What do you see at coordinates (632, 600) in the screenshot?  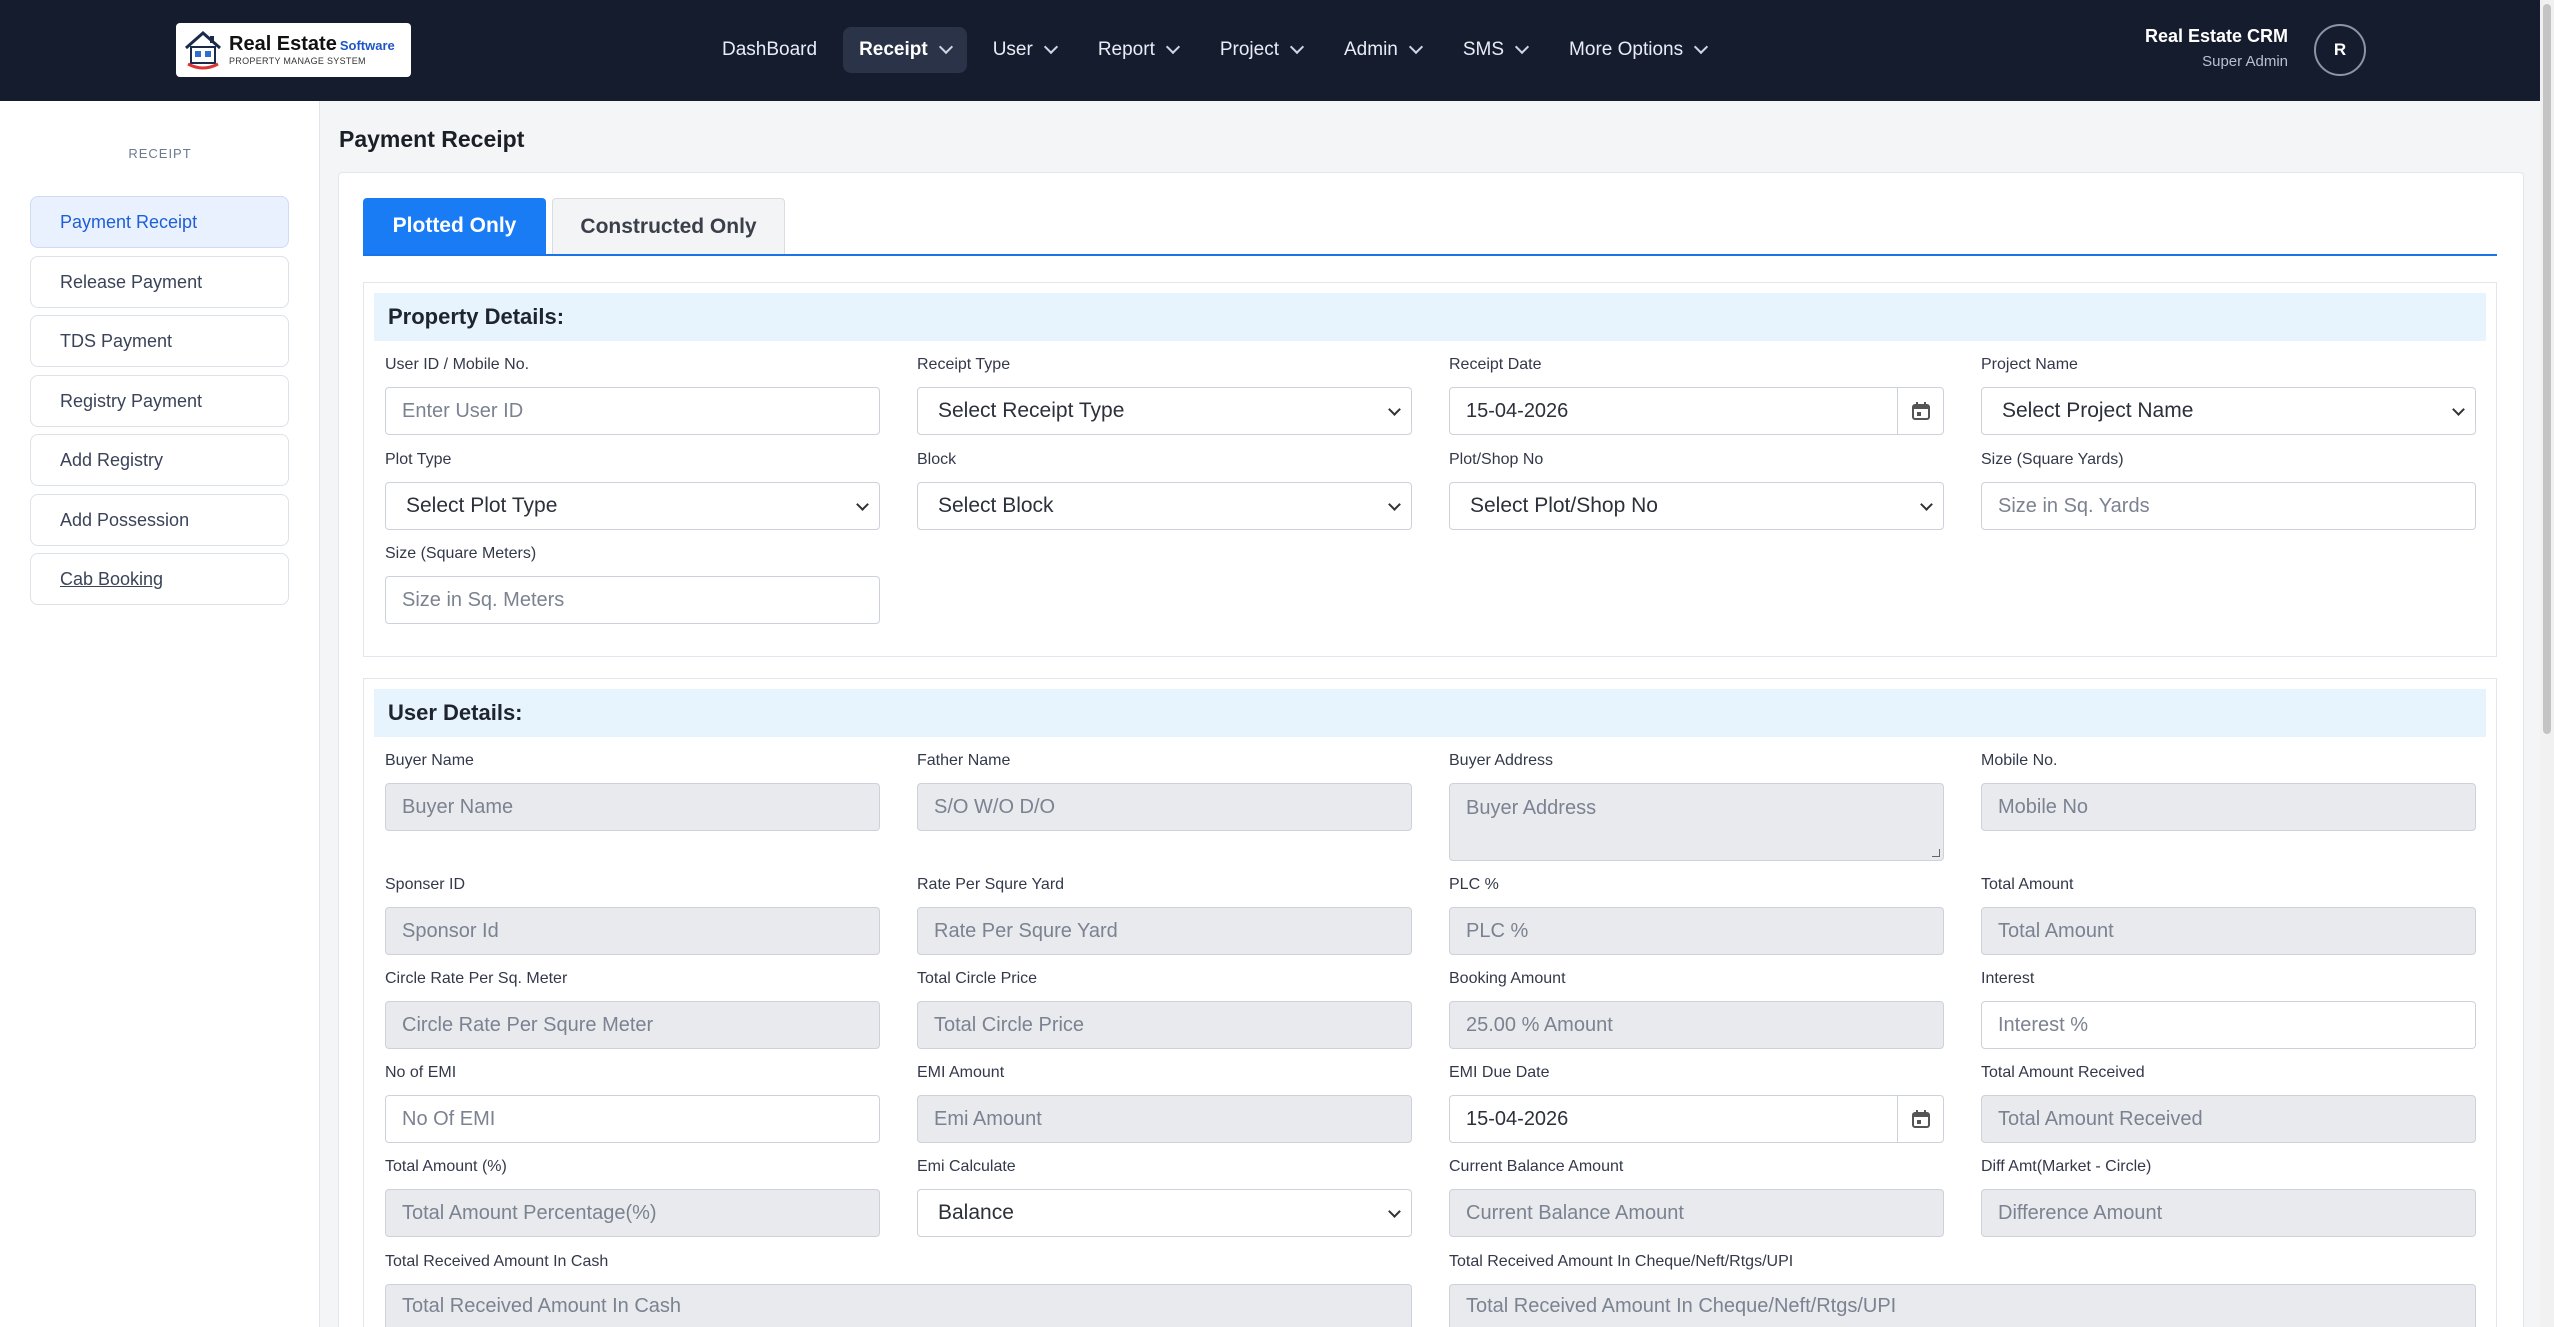 I see `size-meters-input: Size in Sq. Meters` at bounding box center [632, 600].